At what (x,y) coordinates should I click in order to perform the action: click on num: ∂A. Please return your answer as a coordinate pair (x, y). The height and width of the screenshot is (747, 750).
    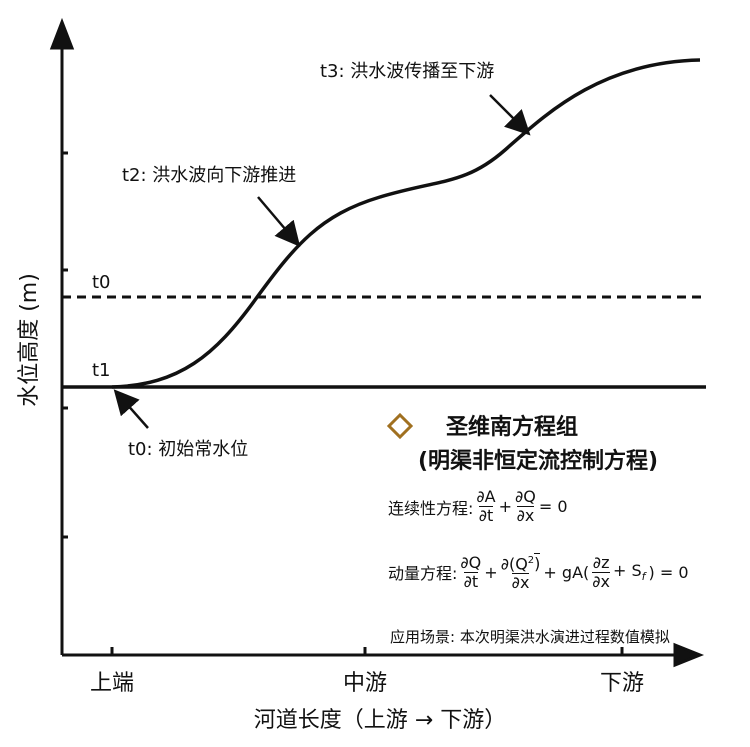
    Looking at the image, I should click on (486, 496).